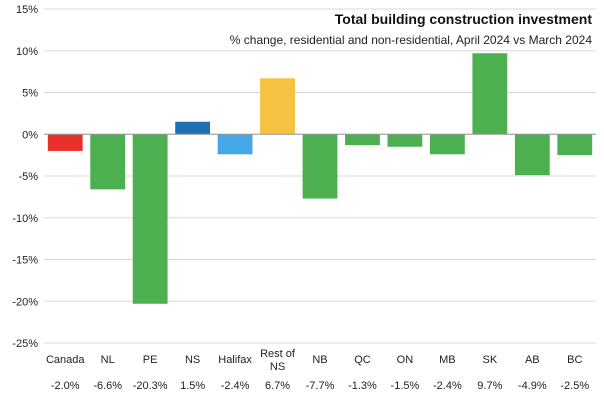 This screenshot has height=404, width=604. I want to click on y-tick-label: -25%, so click(25, 344).